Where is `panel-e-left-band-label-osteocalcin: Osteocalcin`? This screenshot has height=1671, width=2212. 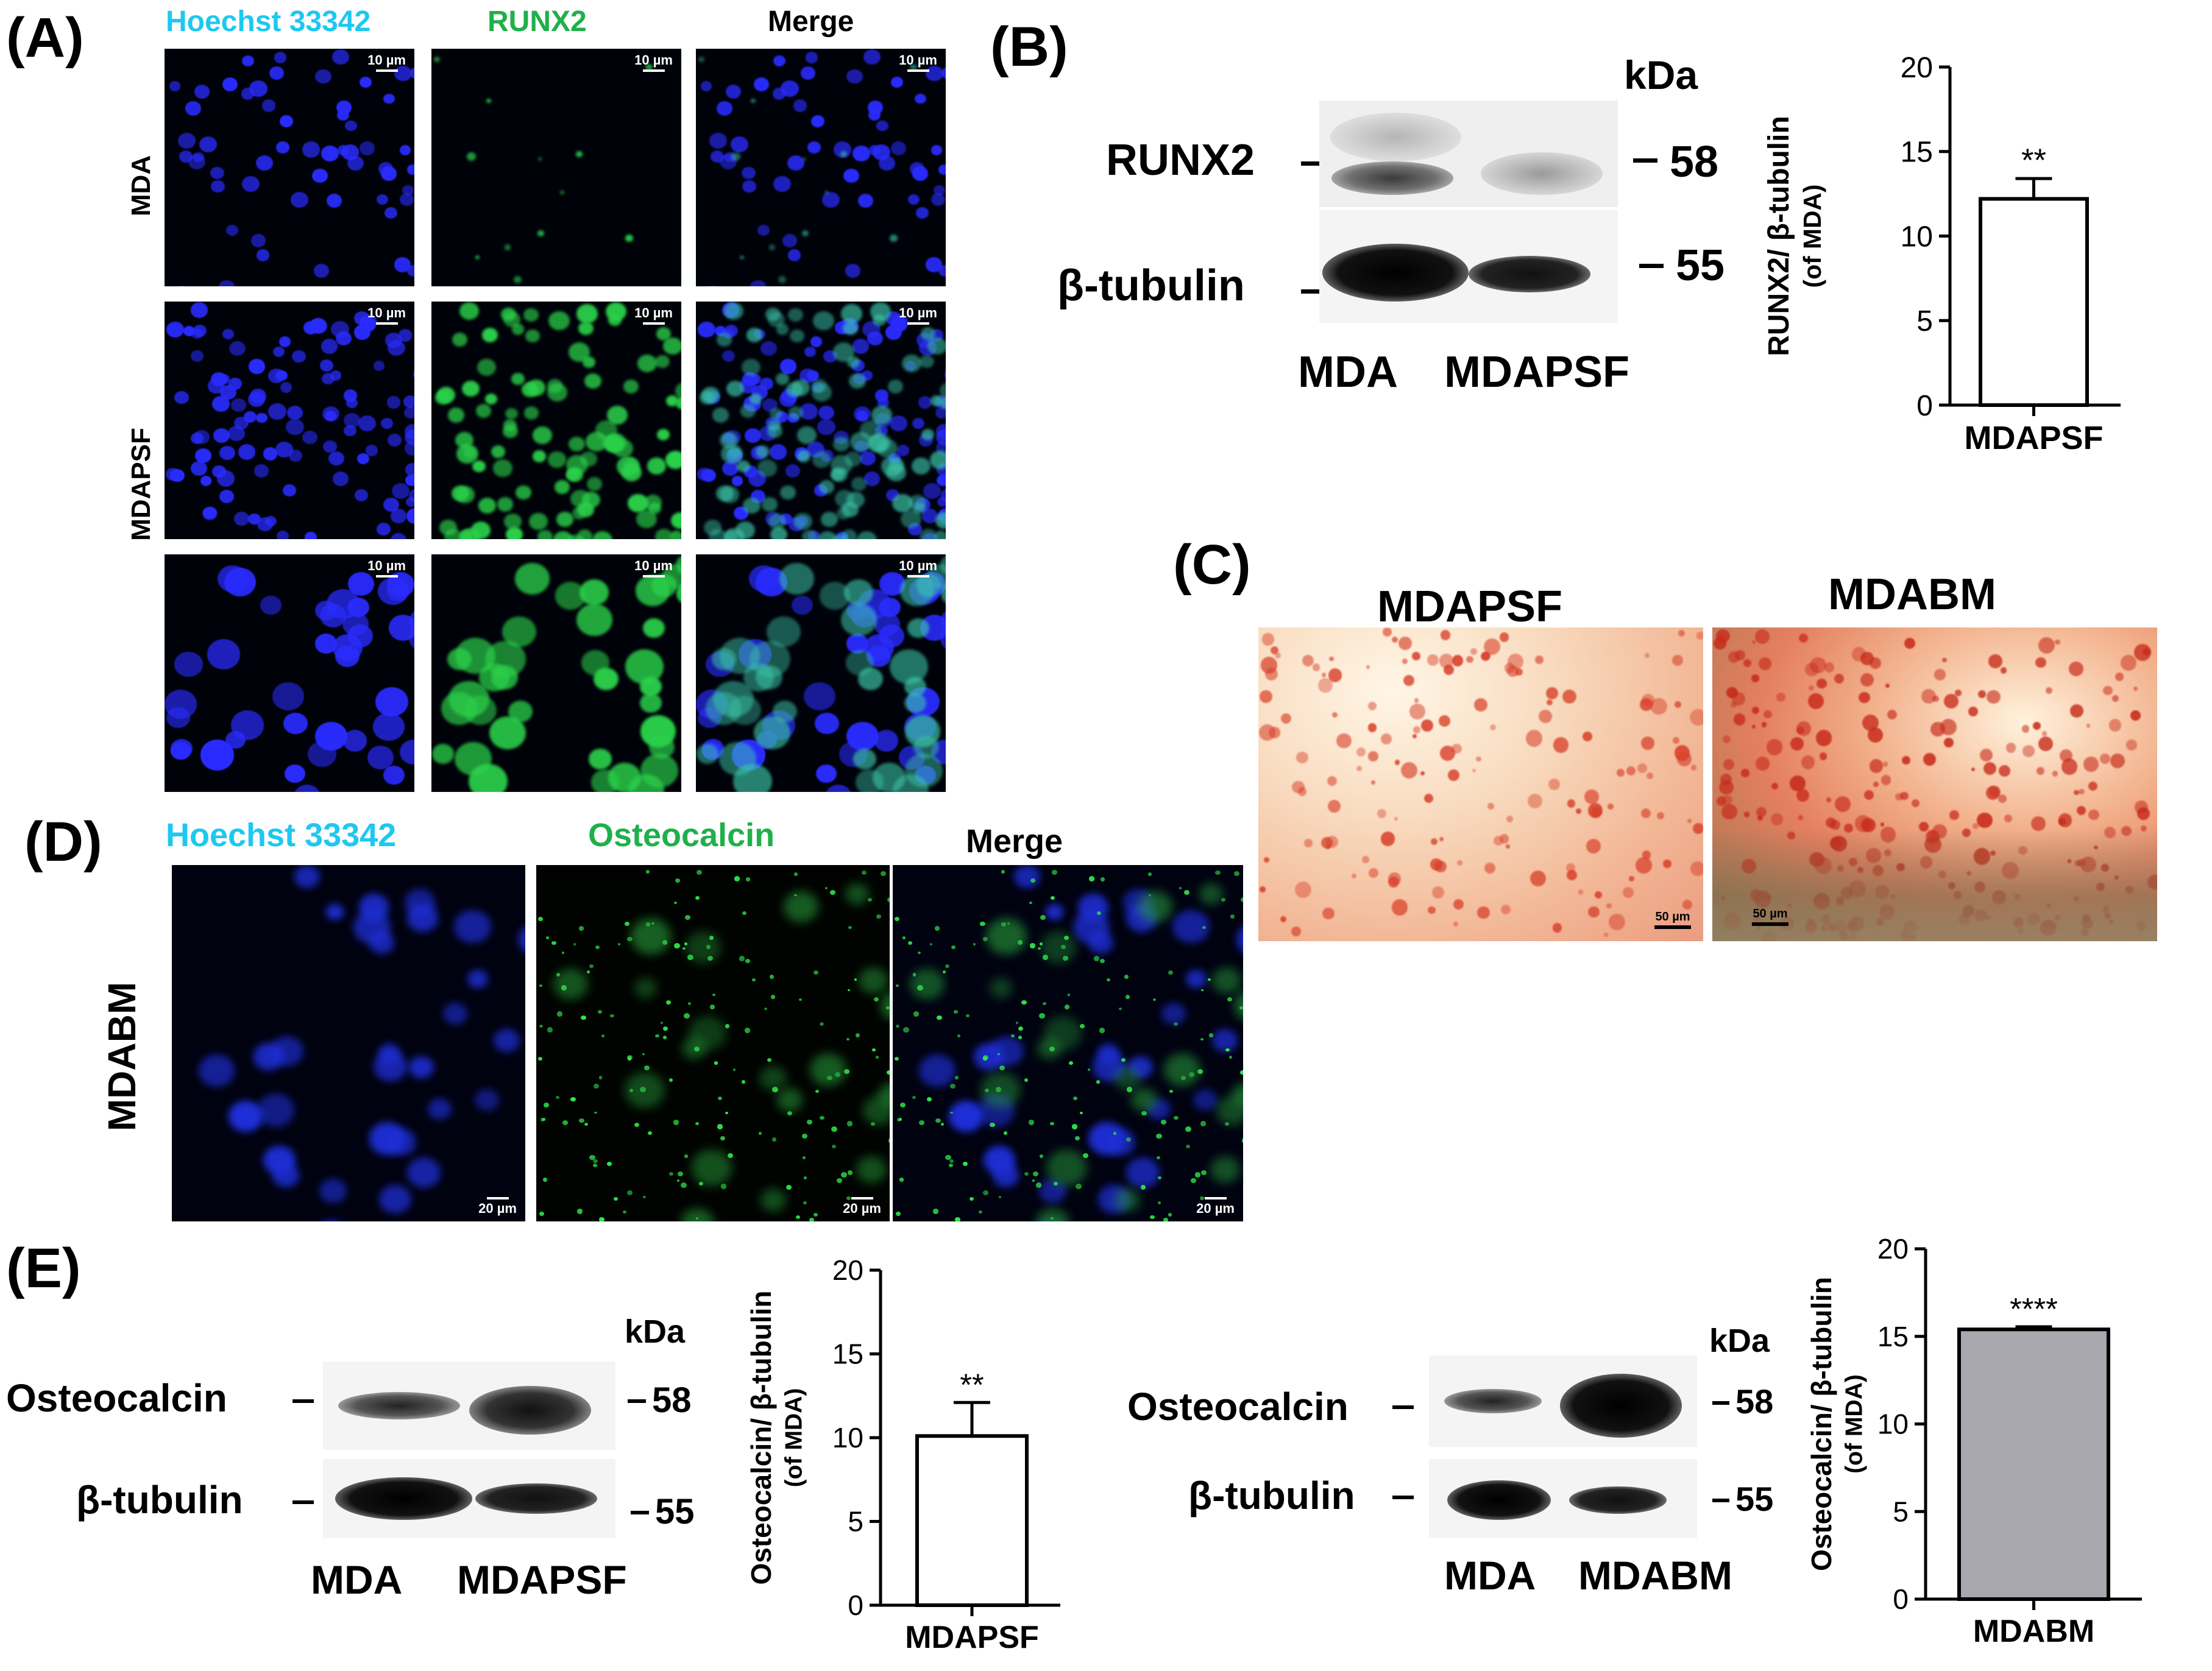 panel-e-left-band-label-osteocalcin: Osteocalcin is located at coordinates (116, 1398).